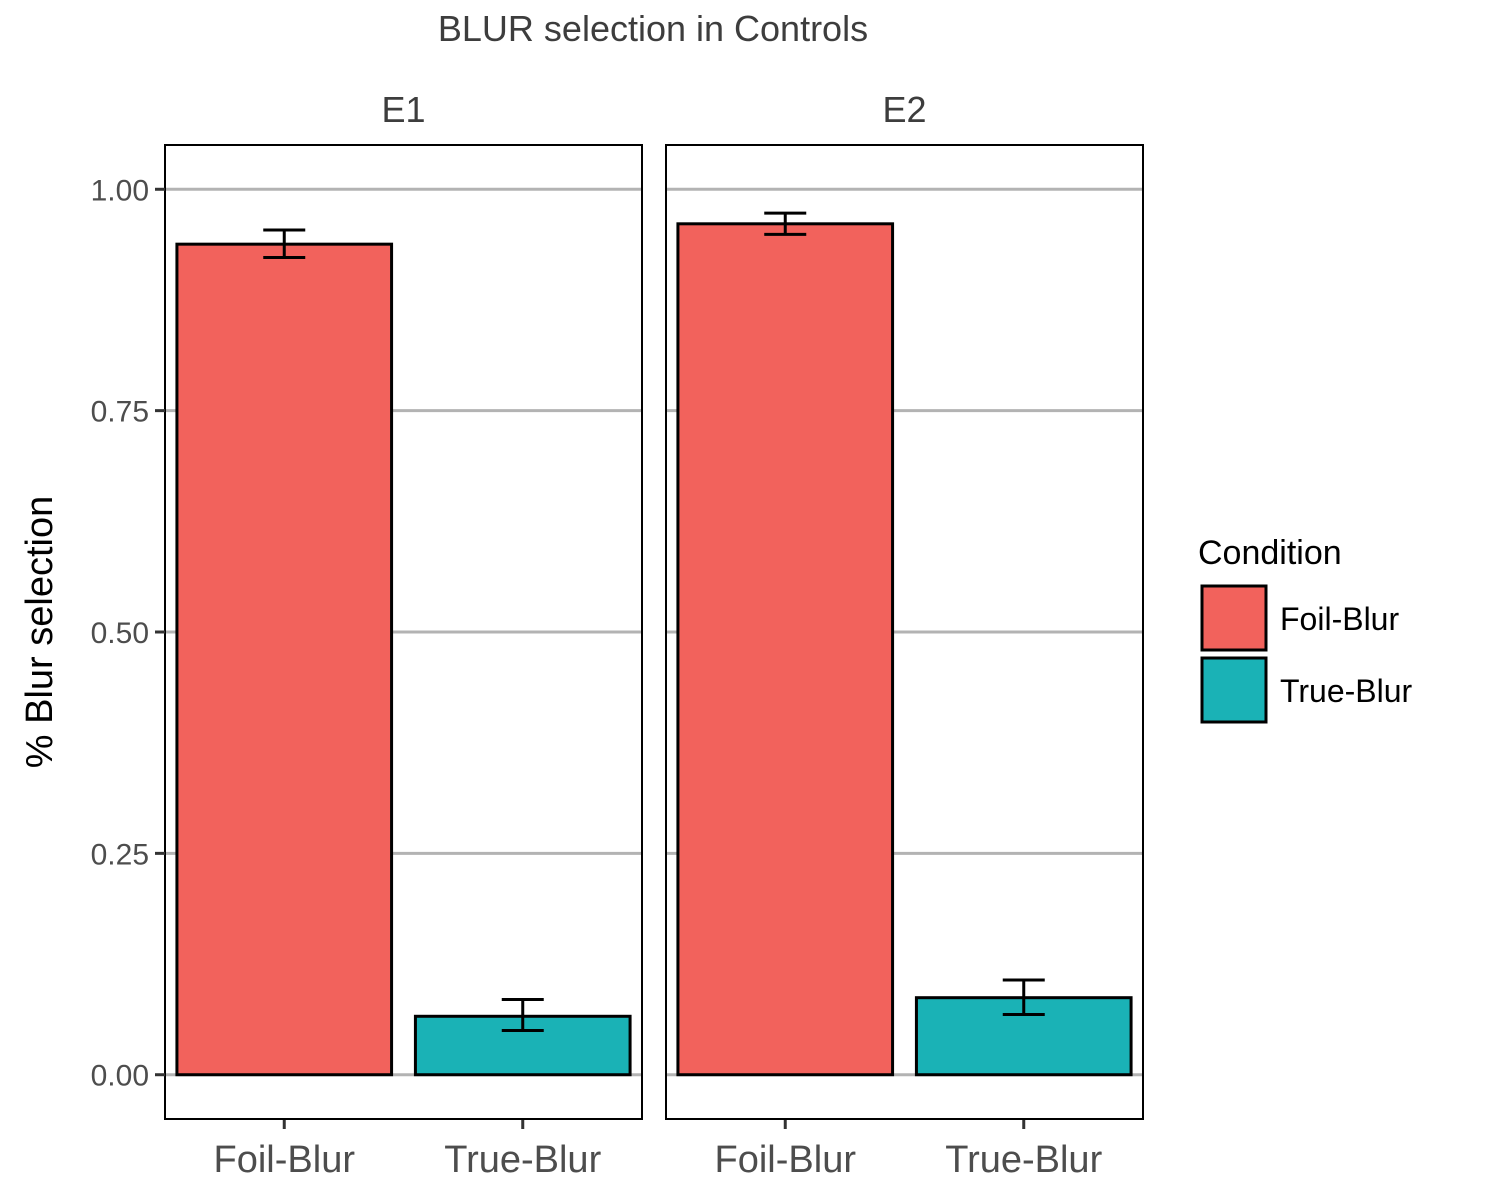  I want to click on legend: Condition Foil-Blur True-Blur, so click(1305, 629).